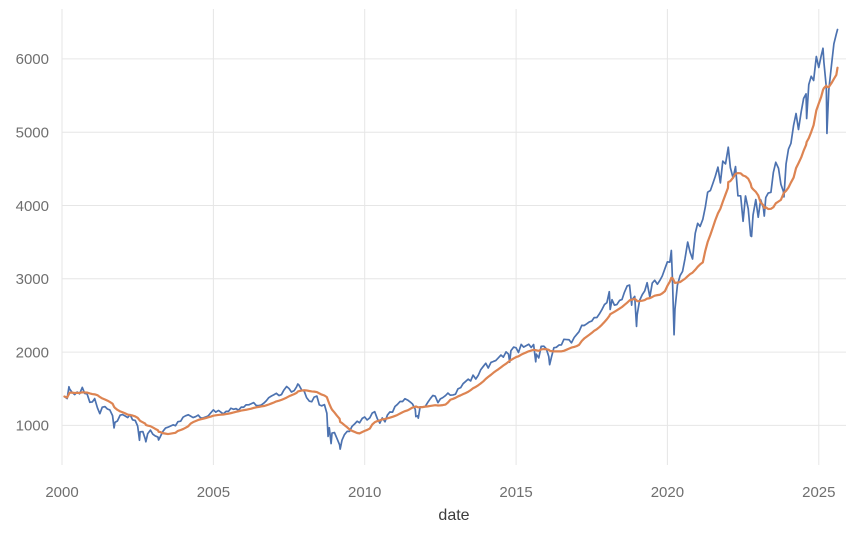  I want to click on x-tick-label: 2025, so click(818, 492).